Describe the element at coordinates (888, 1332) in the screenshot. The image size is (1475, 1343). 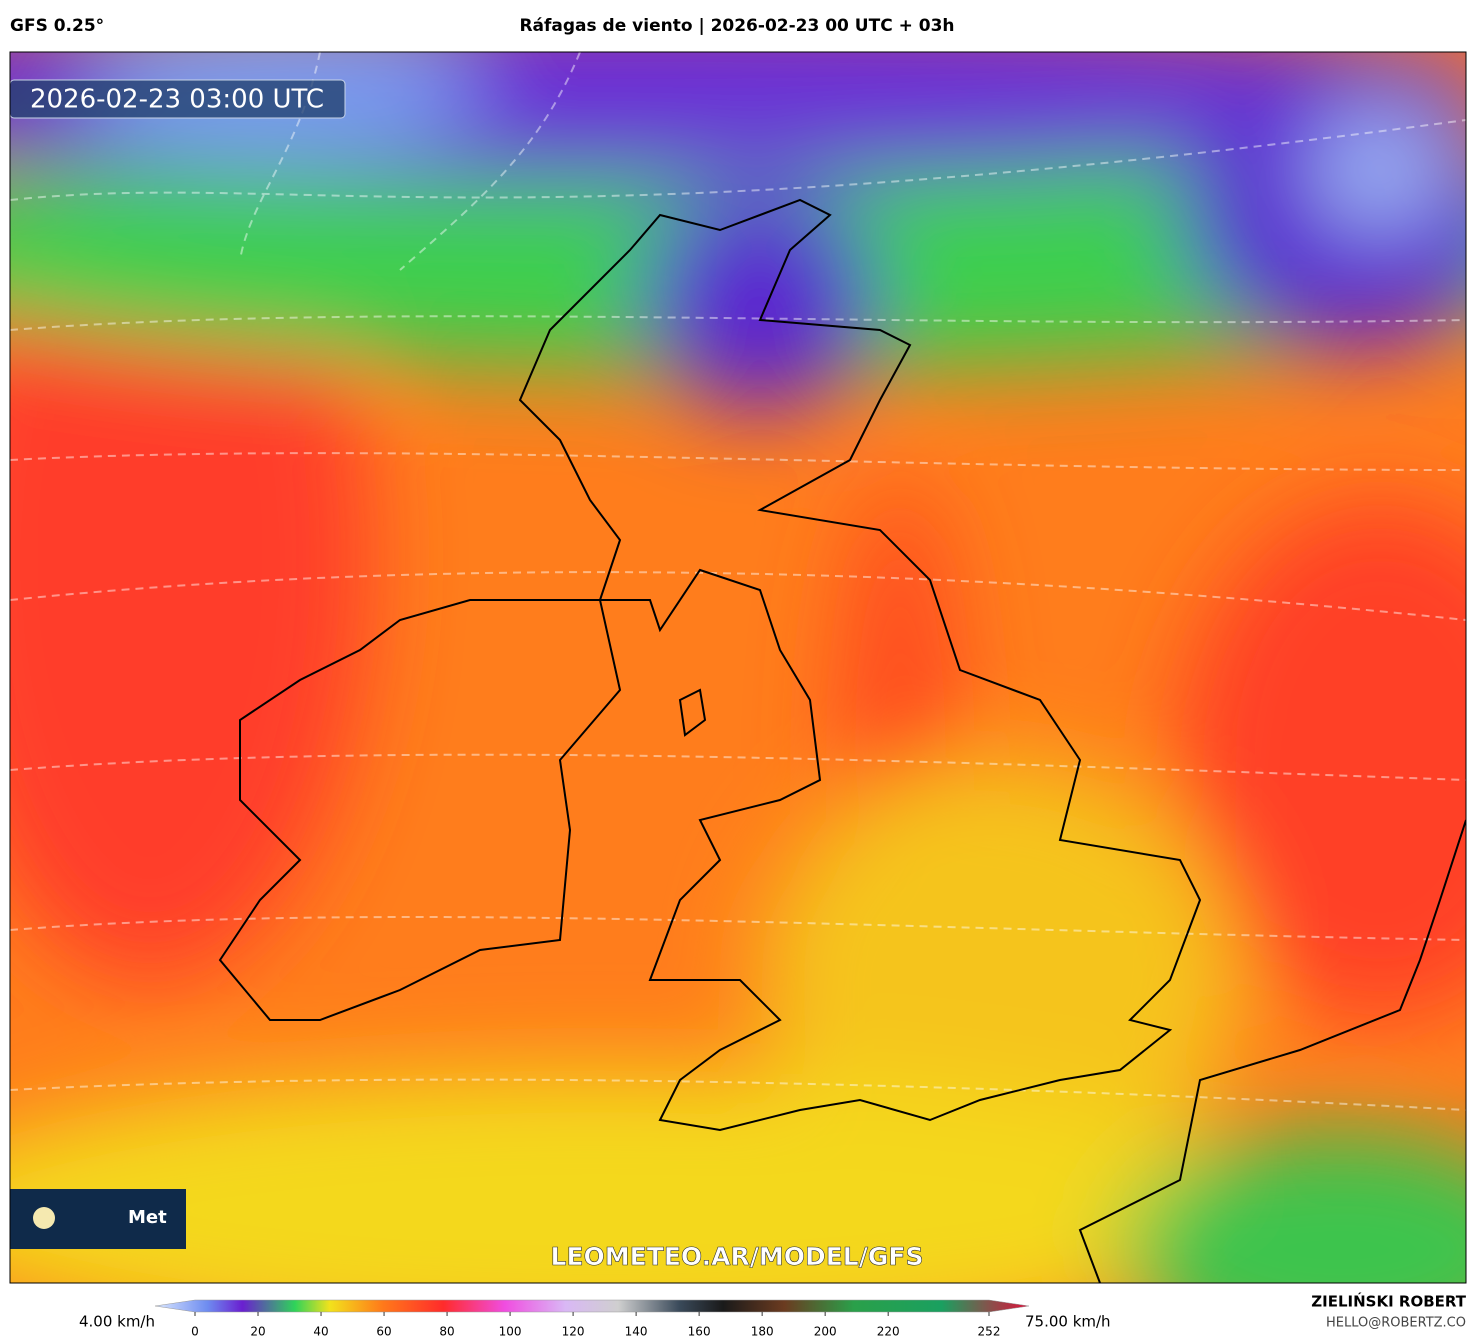
I see `colorbar-tick-label: 220` at that location.